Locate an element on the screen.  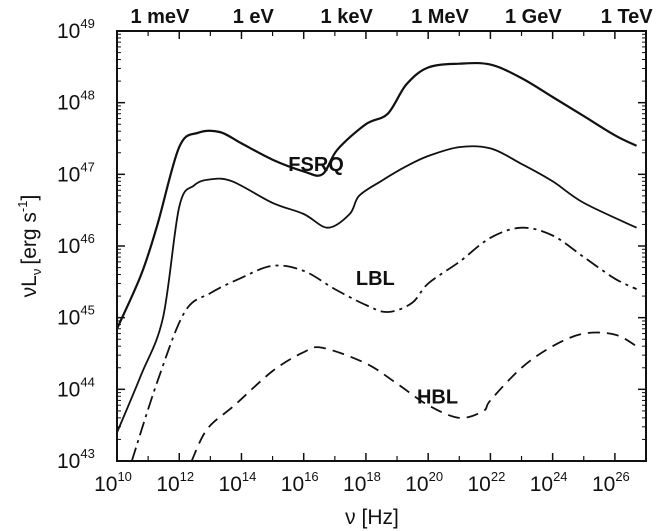
y-axis-title-unit-sup: -1 is located at coordinates (22, 207).